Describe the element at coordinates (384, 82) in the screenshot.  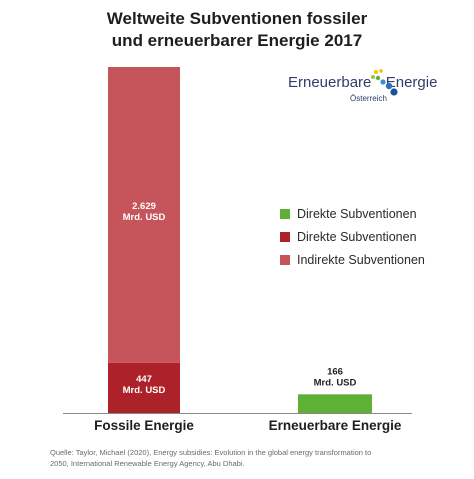
I see `logo-dots-icon` at that location.